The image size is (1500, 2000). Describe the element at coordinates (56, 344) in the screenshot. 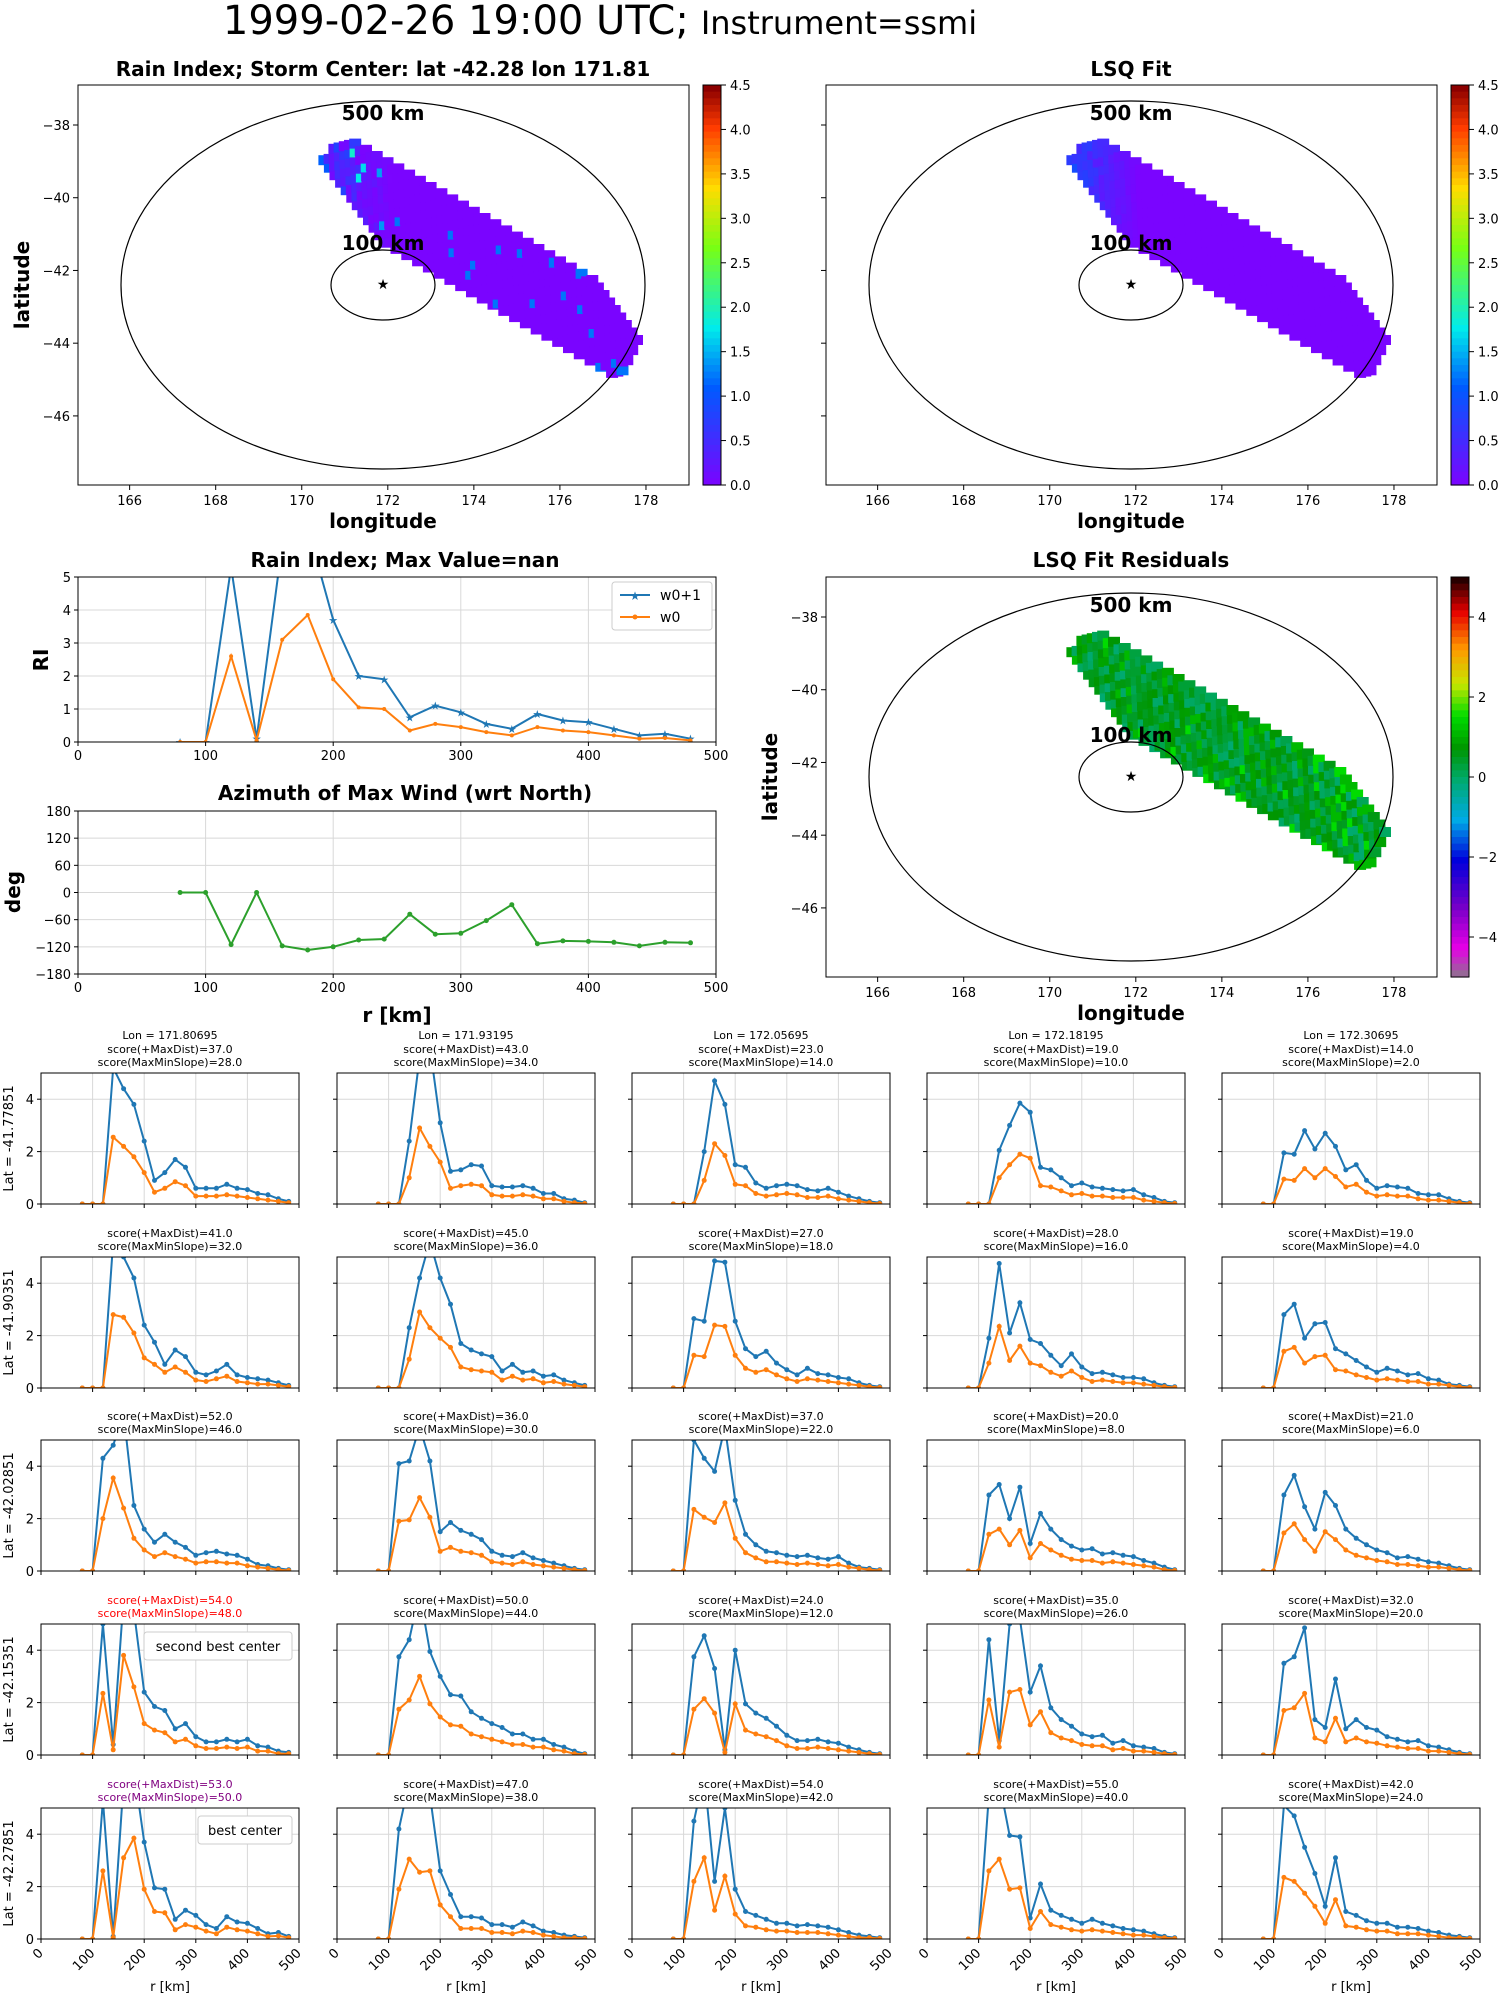

I see `y-tick-label: −44` at that location.